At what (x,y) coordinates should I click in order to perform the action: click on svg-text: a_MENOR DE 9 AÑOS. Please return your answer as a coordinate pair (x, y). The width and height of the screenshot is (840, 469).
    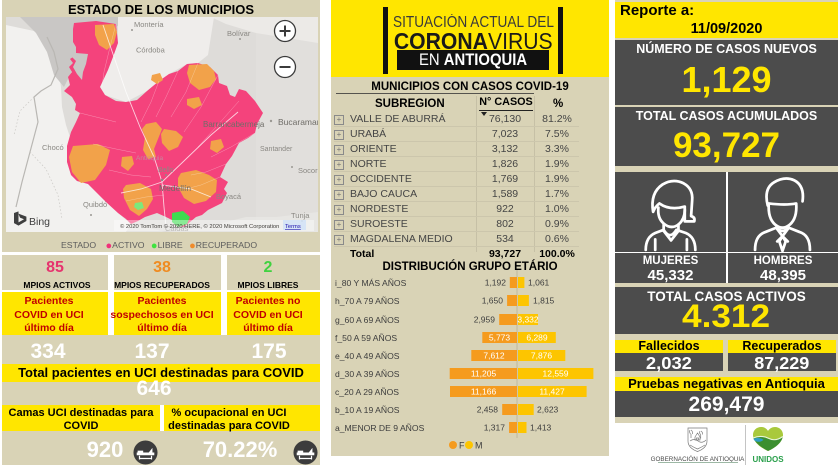
    Looking at the image, I should click on (380, 428).